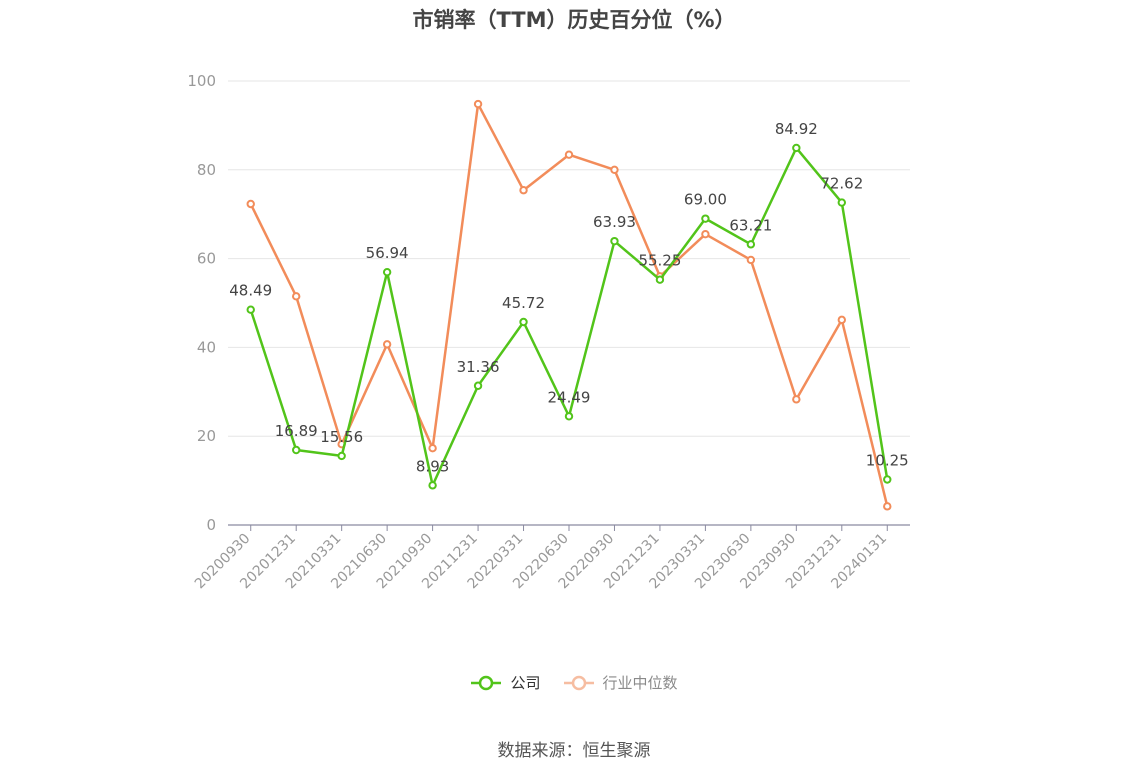 The image size is (1148, 776). I want to click on y-tick-label: 60, so click(206, 259).